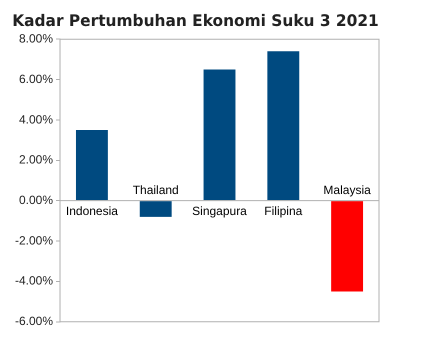 Image resolution: width=427 pixels, height=340 pixels. I want to click on y-tick-label: 0.00%, so click(36, 200).